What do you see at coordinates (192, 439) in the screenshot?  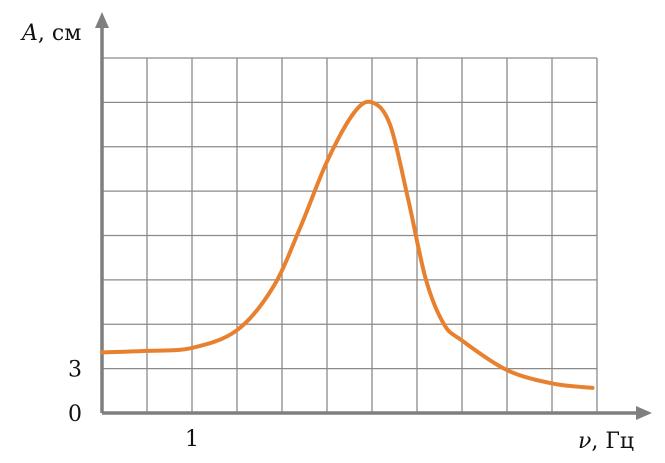 I see `x-tick-label: 1` at bounding box center [192, 439].